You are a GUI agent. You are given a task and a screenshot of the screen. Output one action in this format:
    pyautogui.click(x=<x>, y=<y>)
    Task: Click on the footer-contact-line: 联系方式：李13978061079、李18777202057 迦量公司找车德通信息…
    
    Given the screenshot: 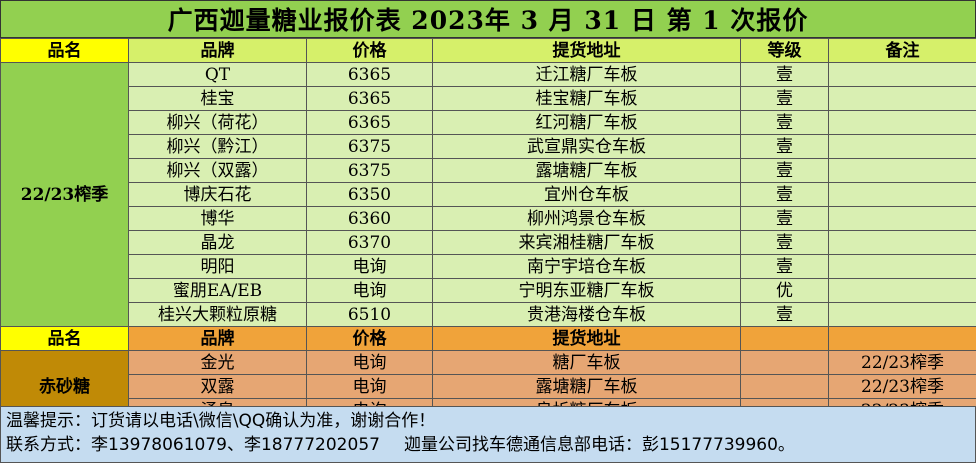 What is the action you would take?
    pyautogui.click(x=490, y=445)
    